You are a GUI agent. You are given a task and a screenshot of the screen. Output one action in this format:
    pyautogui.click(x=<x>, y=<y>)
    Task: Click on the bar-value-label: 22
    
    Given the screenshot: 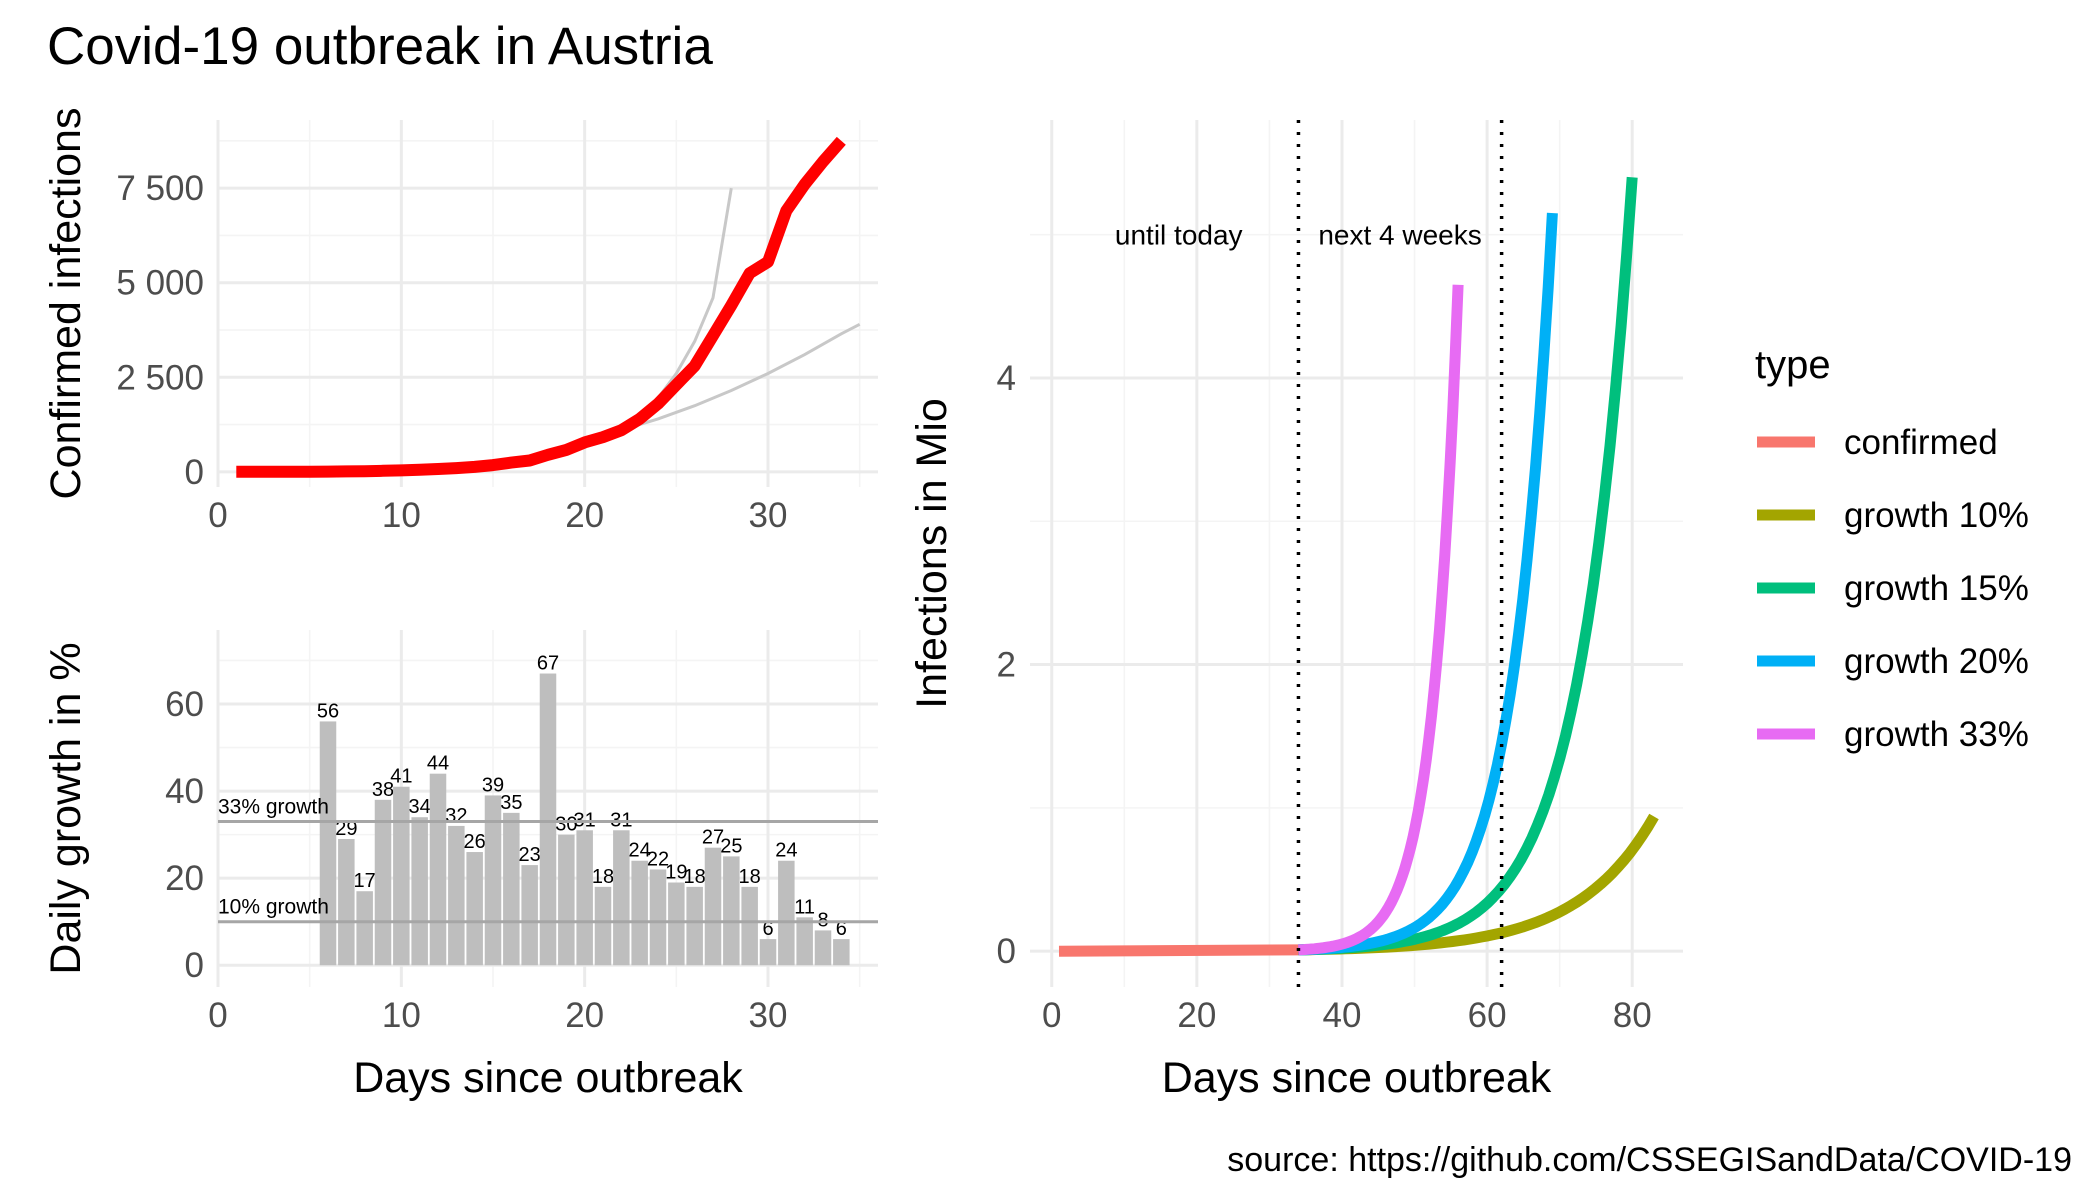 What is the action you would take?
    pyautogui.click(x=658, y=859)
    